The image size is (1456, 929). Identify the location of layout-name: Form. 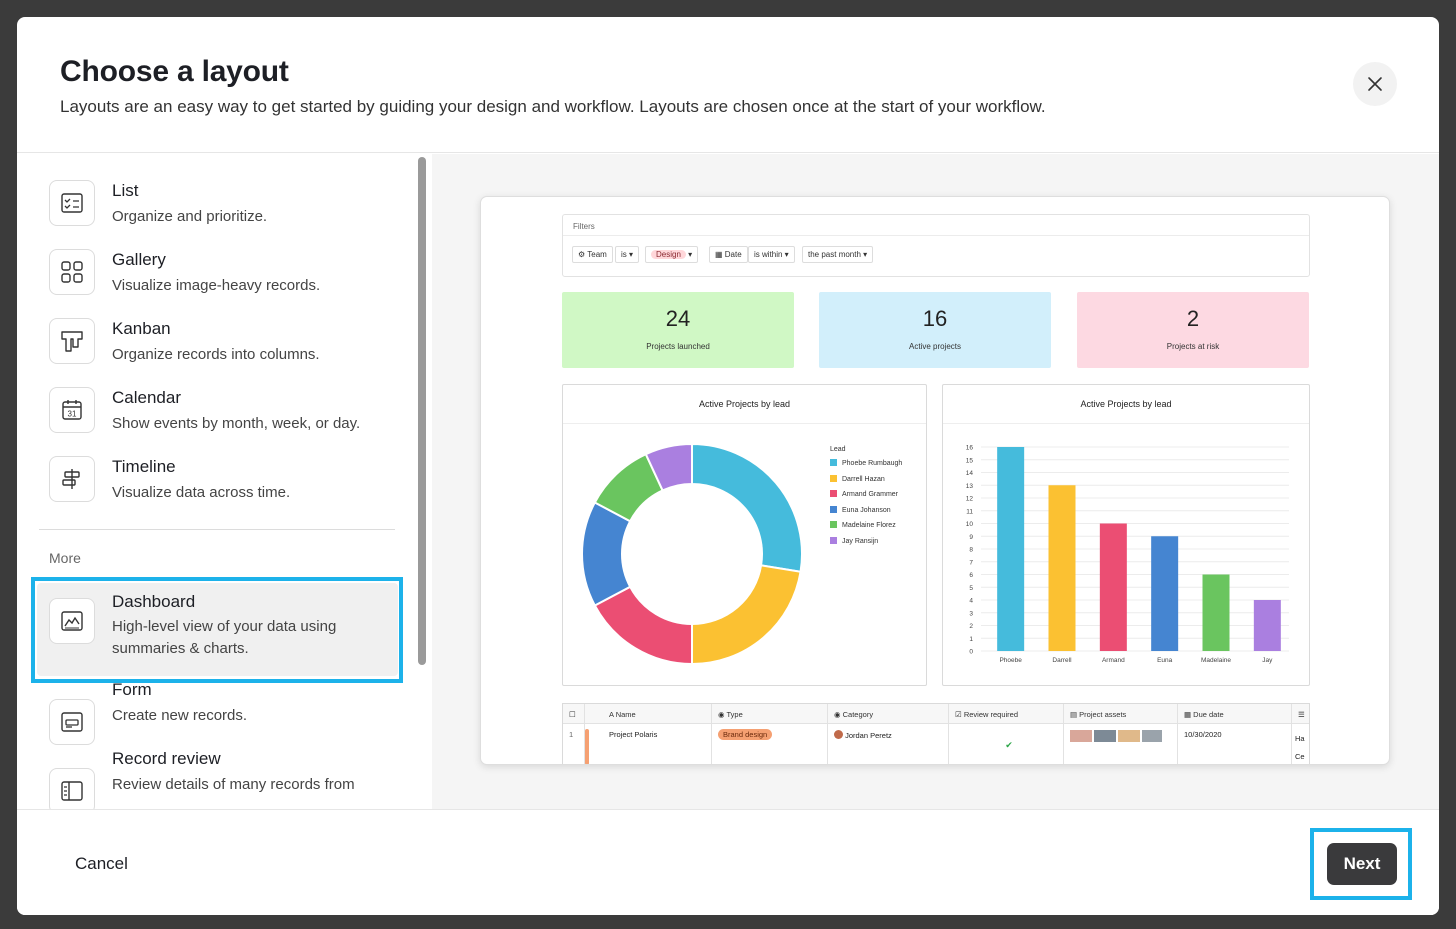
(132, 689).